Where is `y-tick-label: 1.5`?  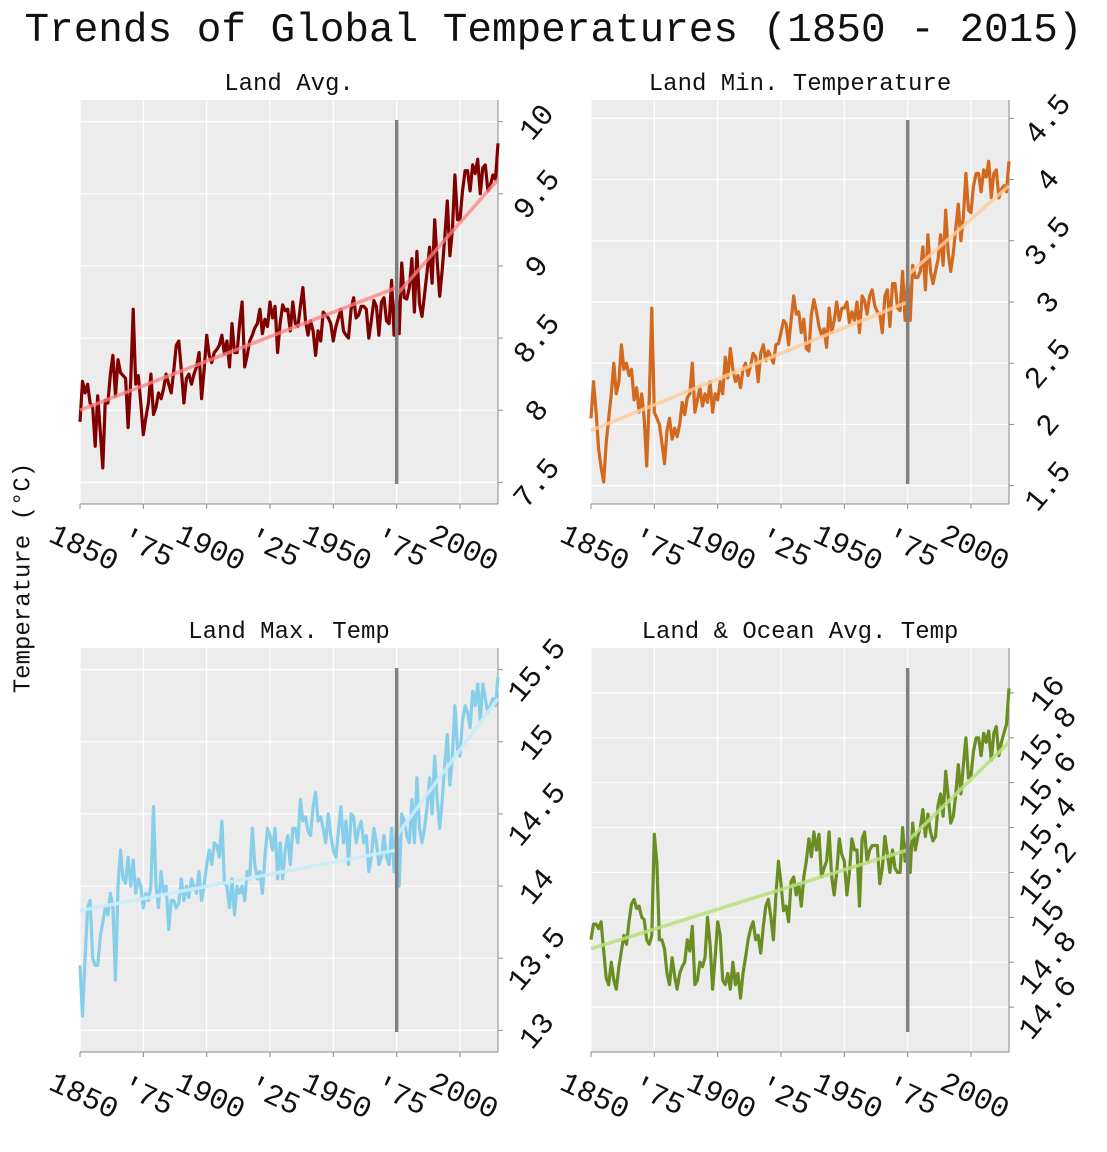 y-tick-label: 1.5 is located at coordinates (1049, 487).